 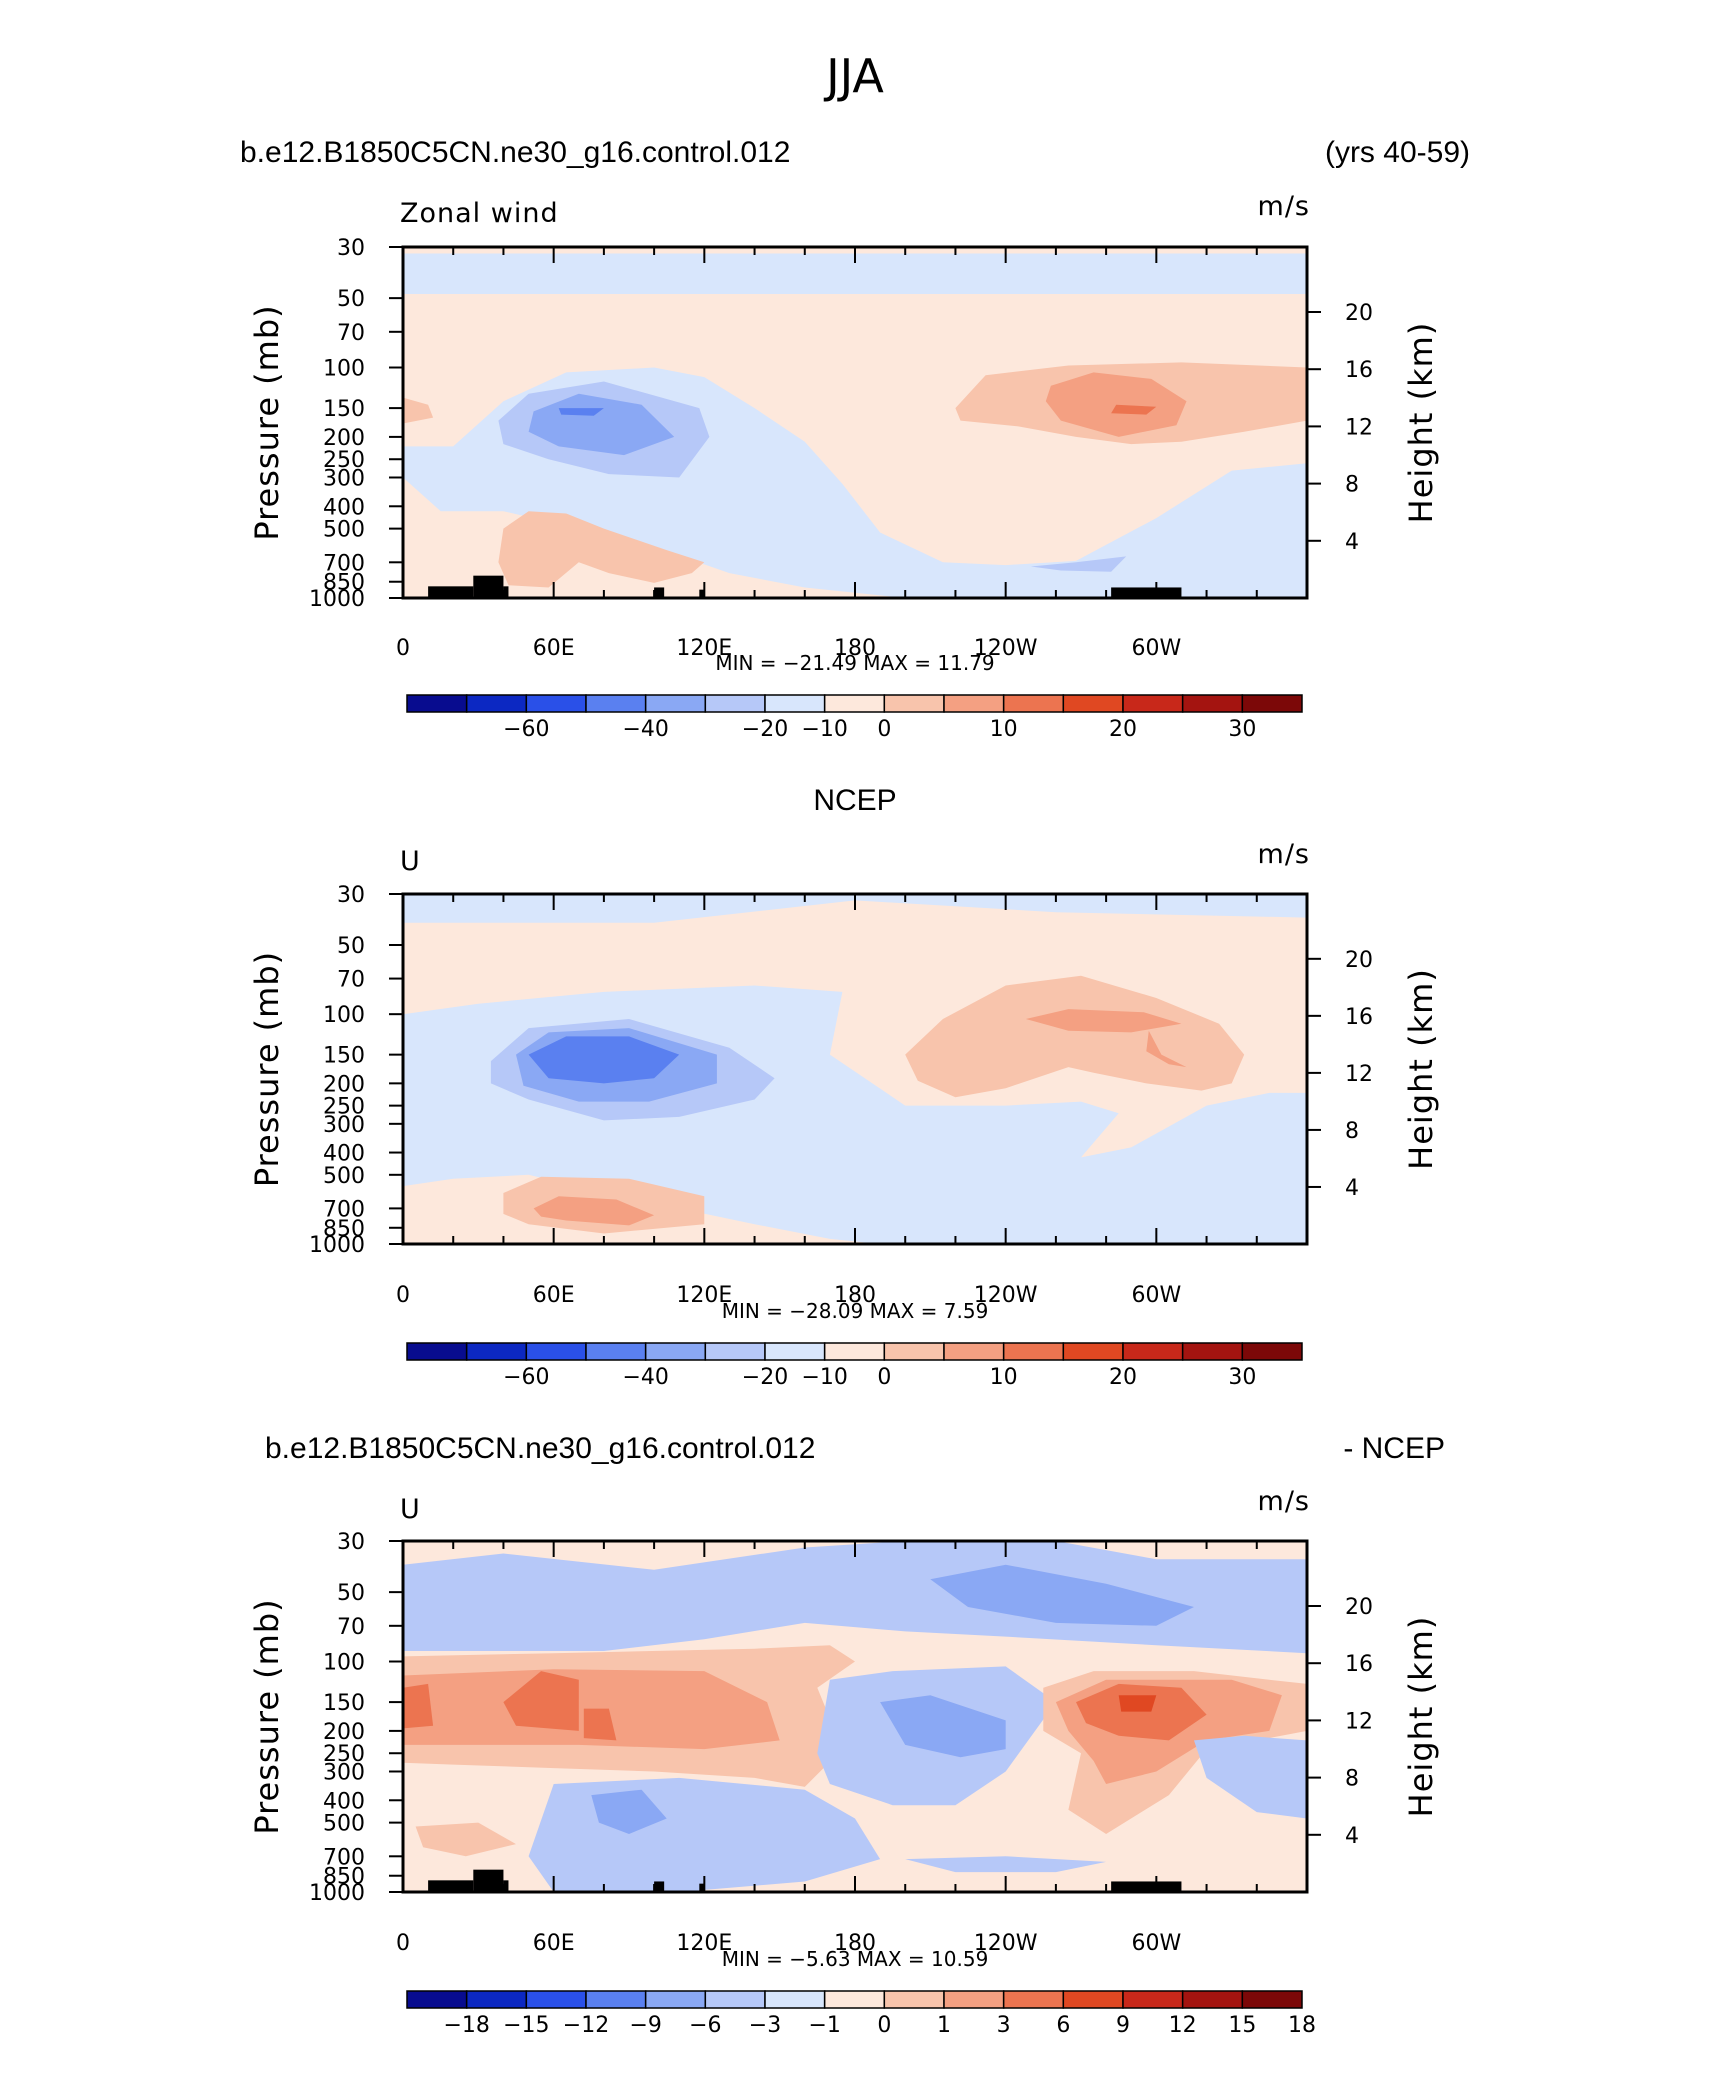 What do you see at coordinates (1004, 2025) in the screenshot?
I see `colorbar-label: 3` at bounding box center [1004, 2025].